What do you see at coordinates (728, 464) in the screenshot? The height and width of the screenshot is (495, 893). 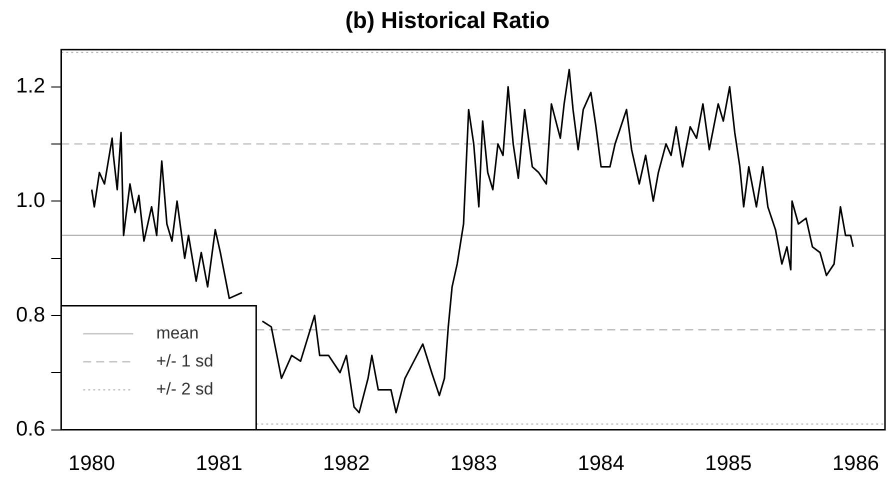 I see `x-tick-label: 1985` at bounding box center [728, 464].